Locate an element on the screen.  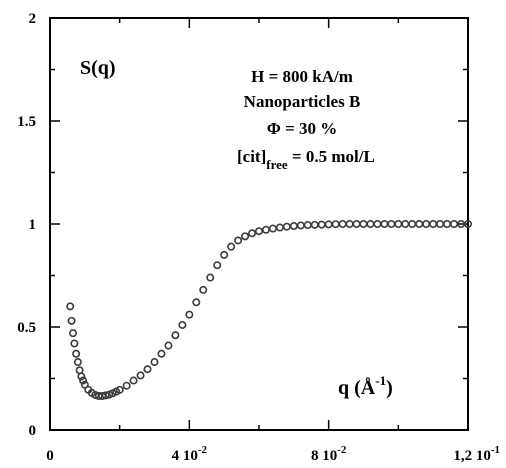
annotation-sample: Nanoparticles B is located at coordinates (302, 101).